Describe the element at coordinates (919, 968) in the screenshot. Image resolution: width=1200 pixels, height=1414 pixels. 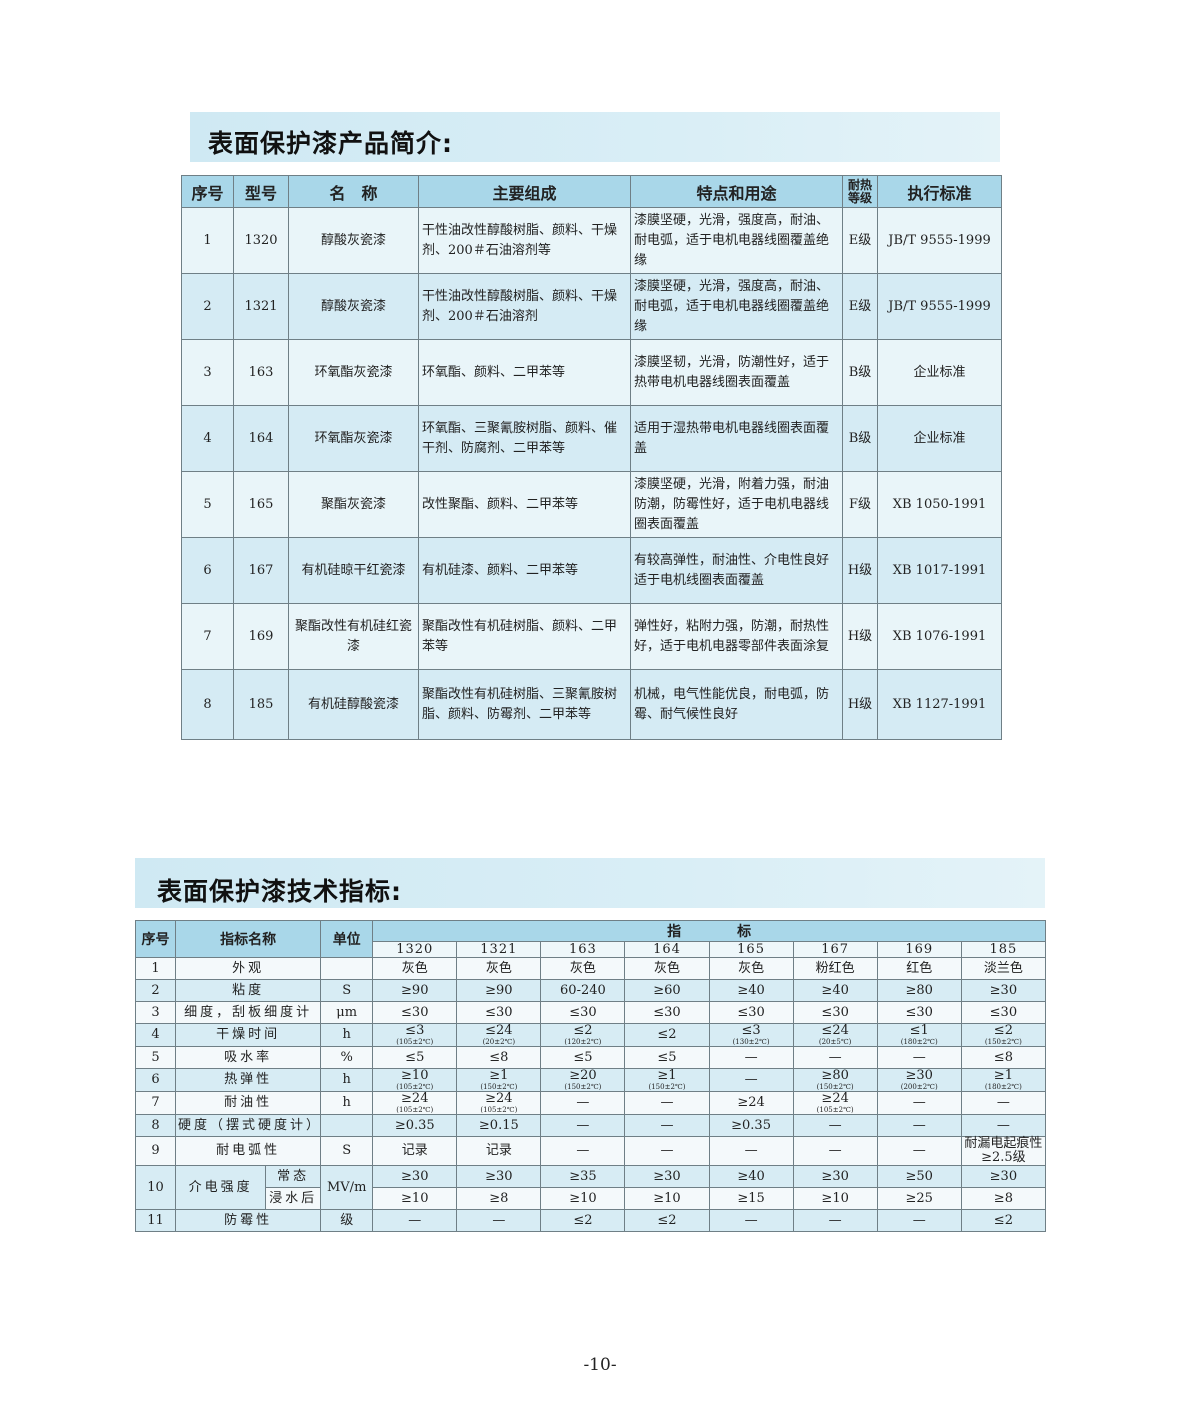
I see `value-cell: 红色` at that location.